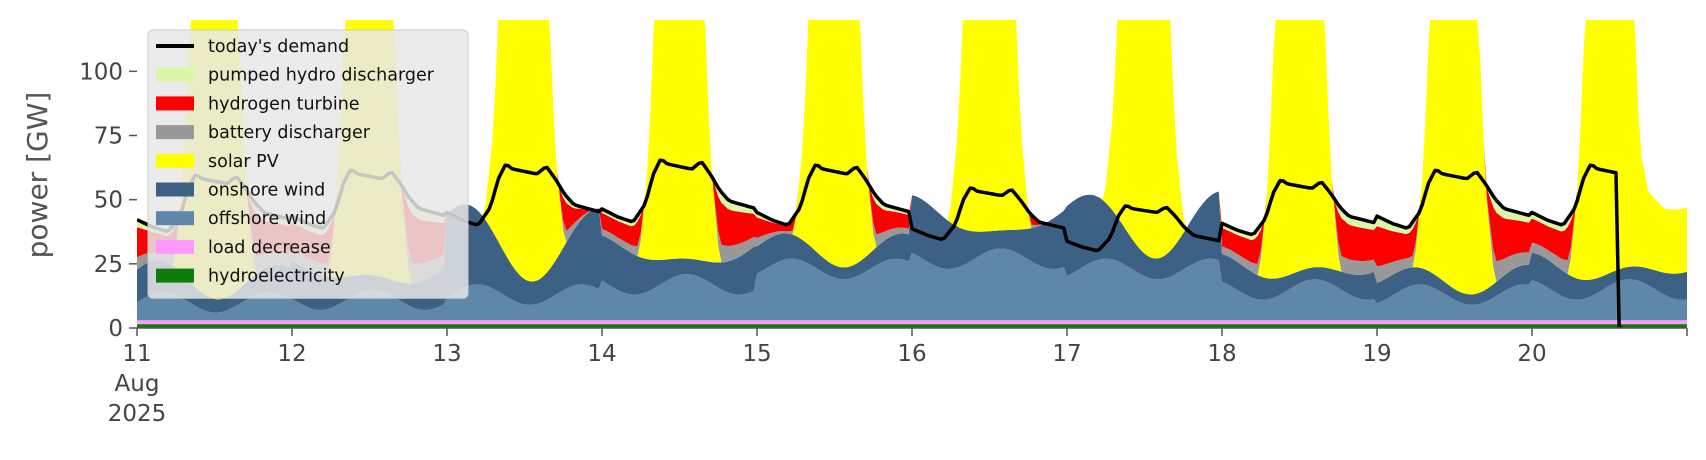  Describe the element at coordinates (911, 354) in the screenshot. I see `x-tick-label: 16` at that location.